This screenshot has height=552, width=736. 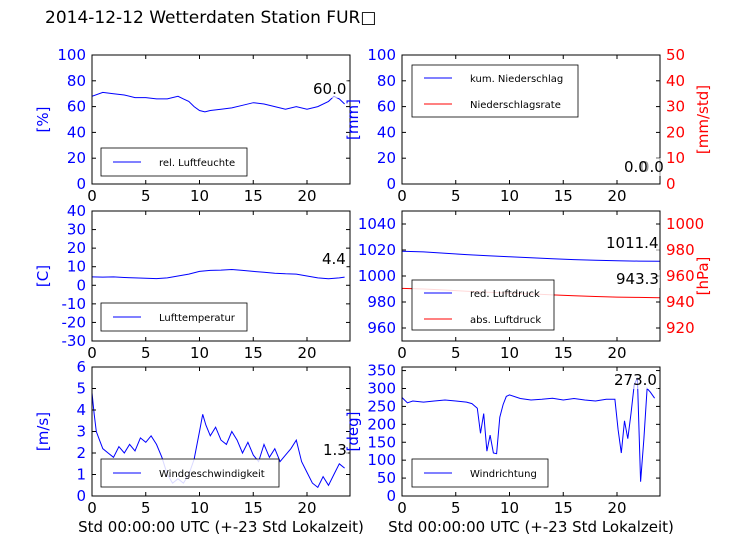 I want to click on legend-label: Windgeschwindigkeit, so click(x=212, y=474).